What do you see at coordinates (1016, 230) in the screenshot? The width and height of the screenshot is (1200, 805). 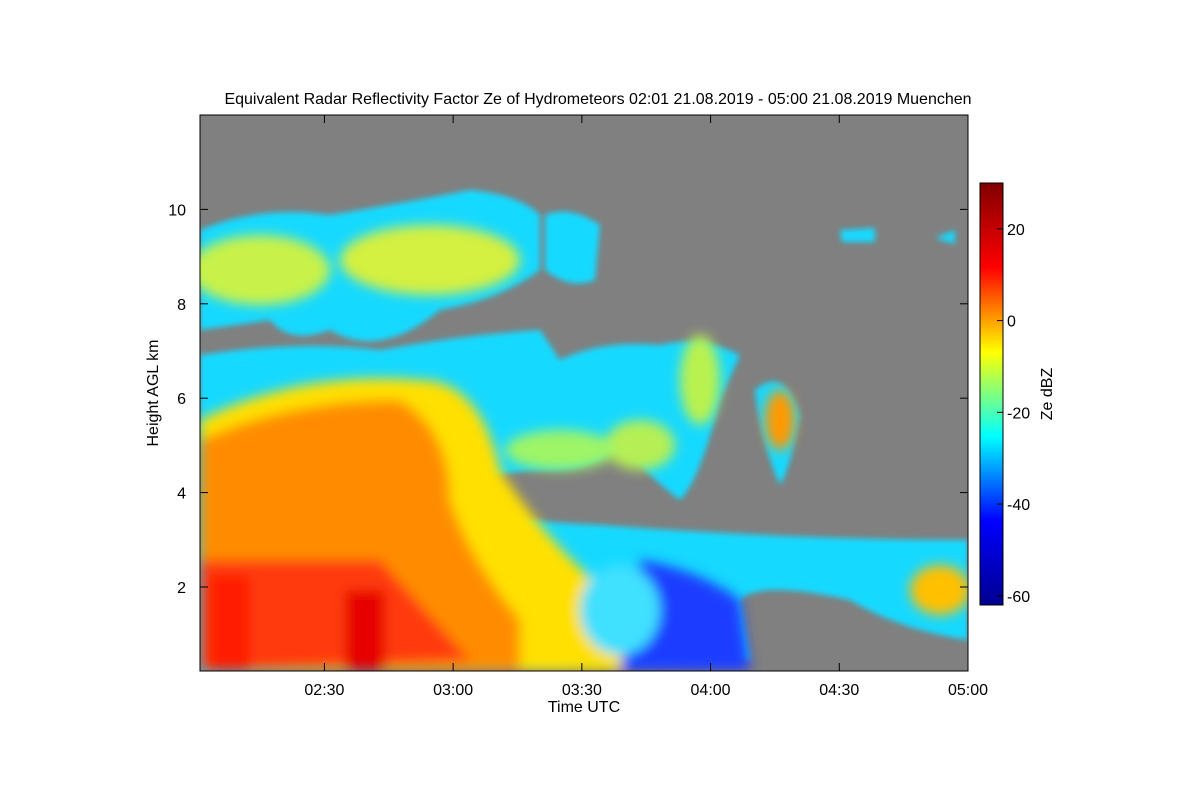 I see `colorbar-tick-label: 20` at bounding box center [1016, 230].